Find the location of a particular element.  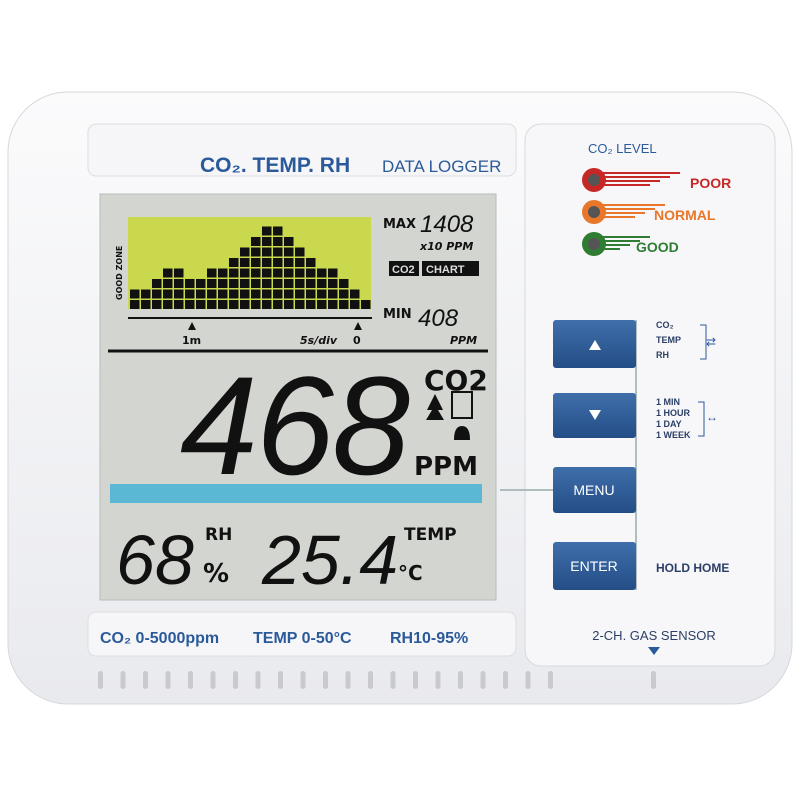

temp-label: TEMP is located at coordinates (430, 535).